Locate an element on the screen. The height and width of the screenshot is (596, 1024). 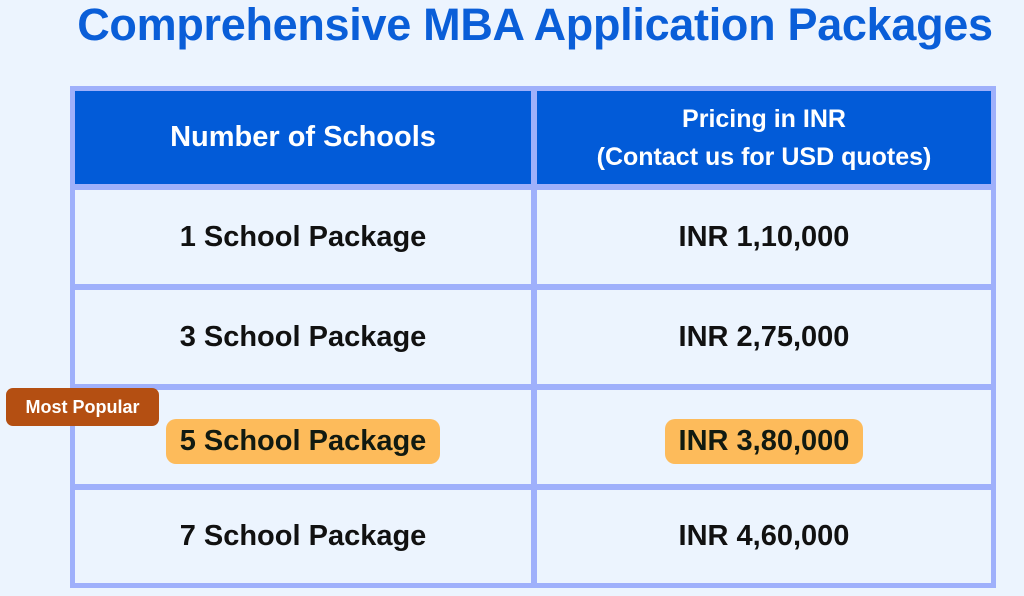
most-popular-badge: Most Popular is located at coordinates (82, 407).